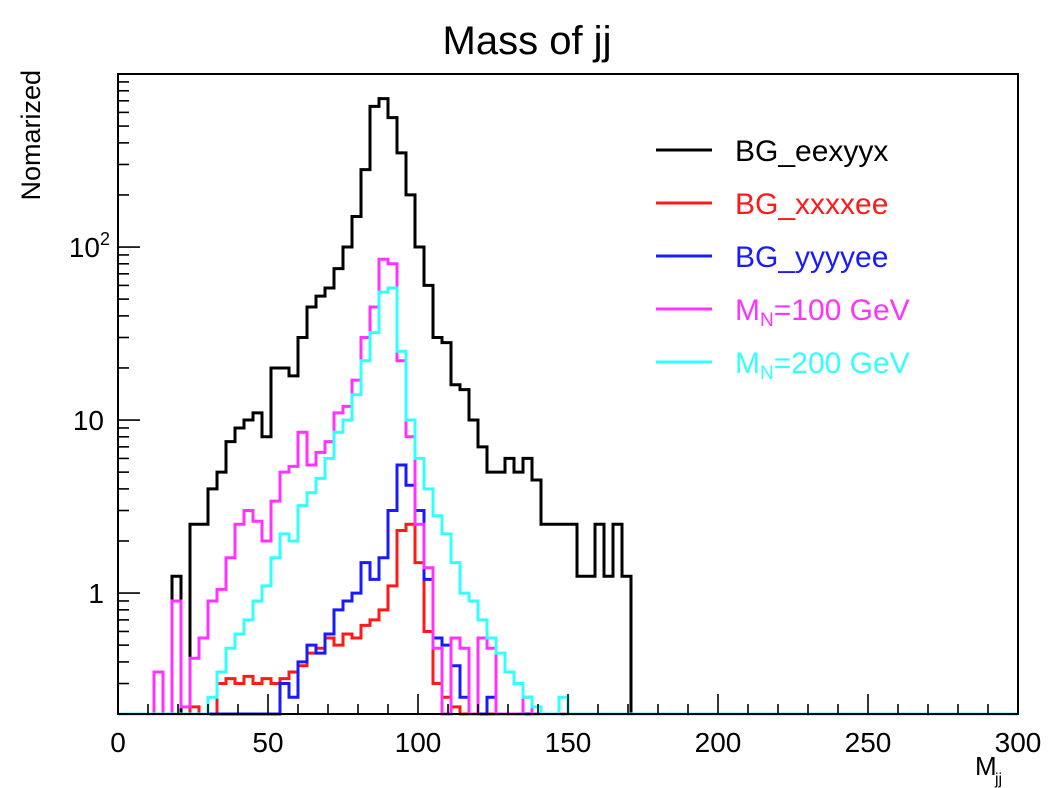  Describe the element at coordinates (986, 766) in the screenshot. I see `x-axis-label-main: M` at that location.